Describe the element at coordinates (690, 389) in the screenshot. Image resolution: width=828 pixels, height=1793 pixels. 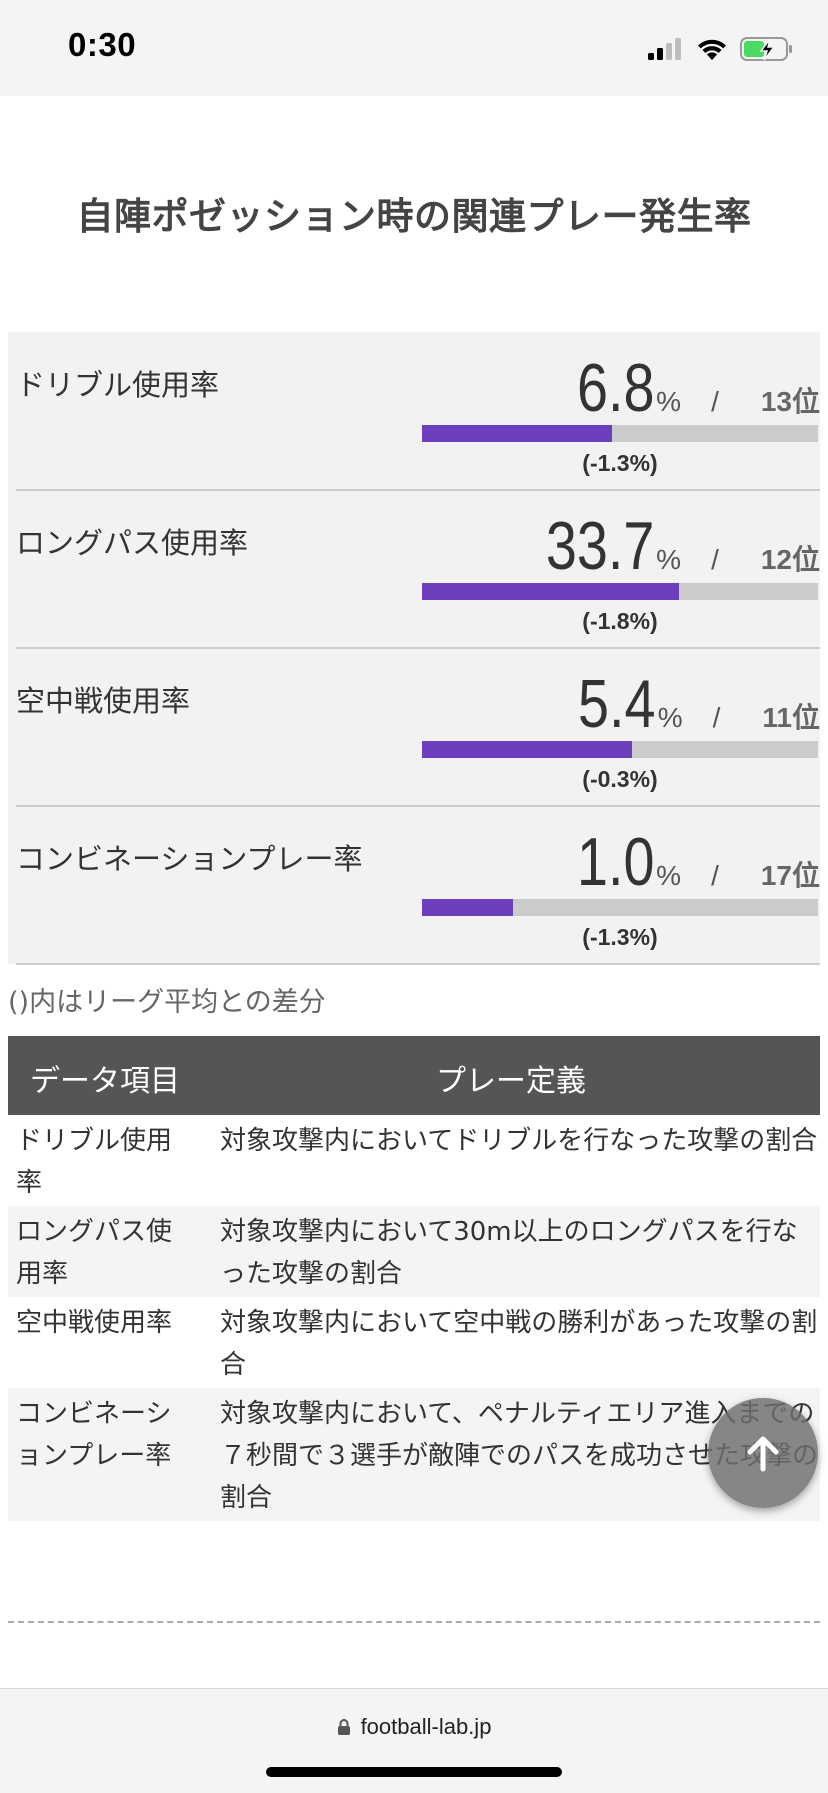
I see `stat-value-line: 6.8 % / 13位` at that location.